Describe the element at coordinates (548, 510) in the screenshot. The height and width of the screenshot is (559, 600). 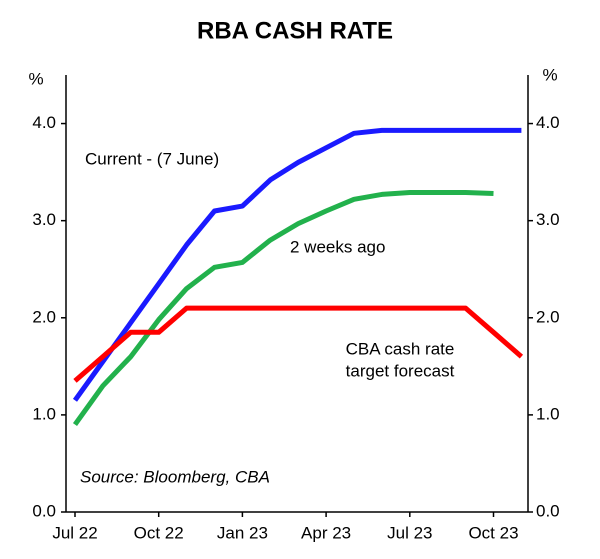
I see `y2-tick-label: 0.0` at that location.